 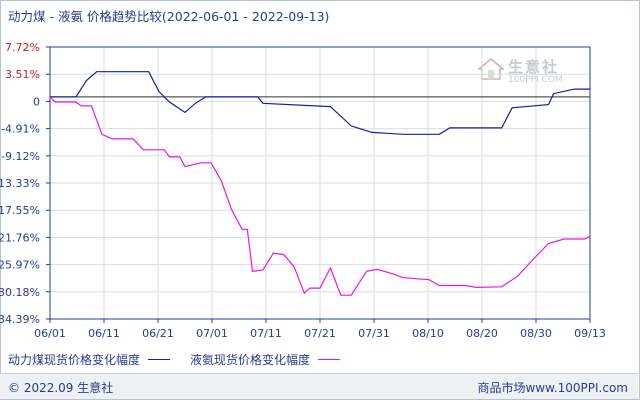 I want to click on legend: 动力煤现货价格变化幅度 液氨现货价格变化幅度, so click(x=184, y=359).